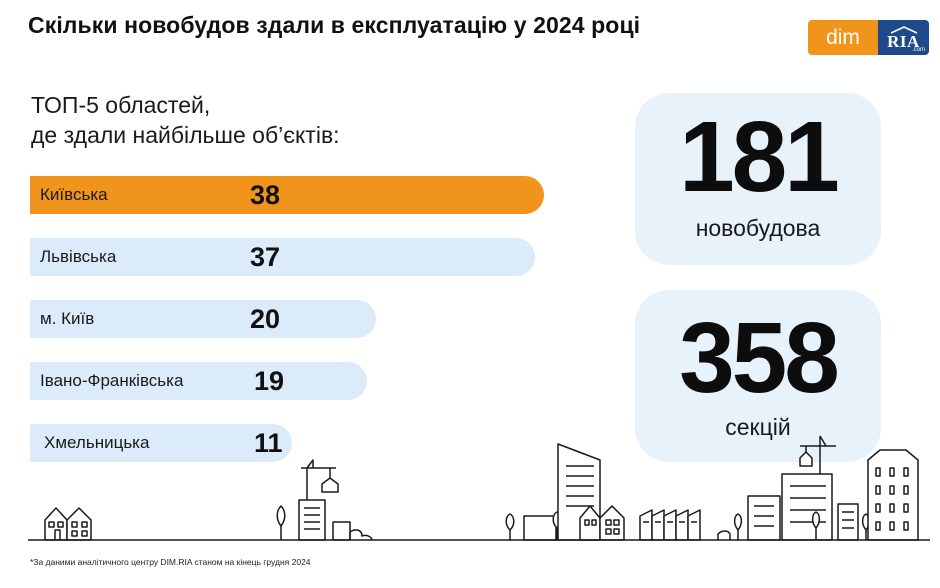  Describe the element at coordinates (758, 228) in the screenshot. I see `stat-buildings-label: новобудова` at that location.